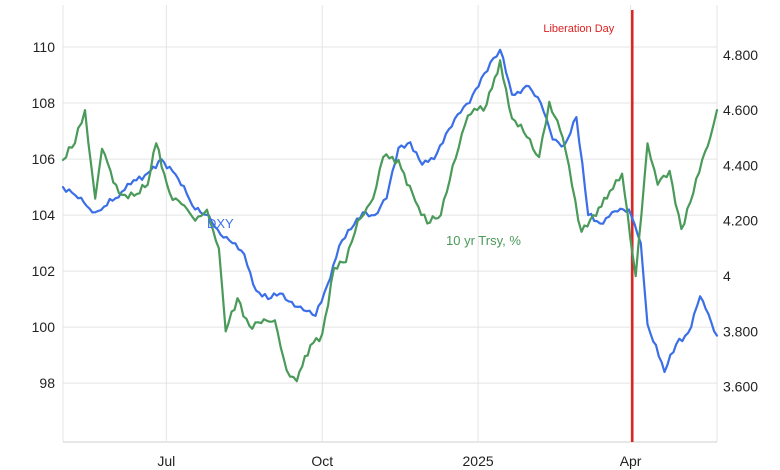 The image size is (780, 470). Describe the element at coordinates (483, 240) in the screenshot. I see `series-label-10yr-treasury: 10 yr Trsy, %` at that location.